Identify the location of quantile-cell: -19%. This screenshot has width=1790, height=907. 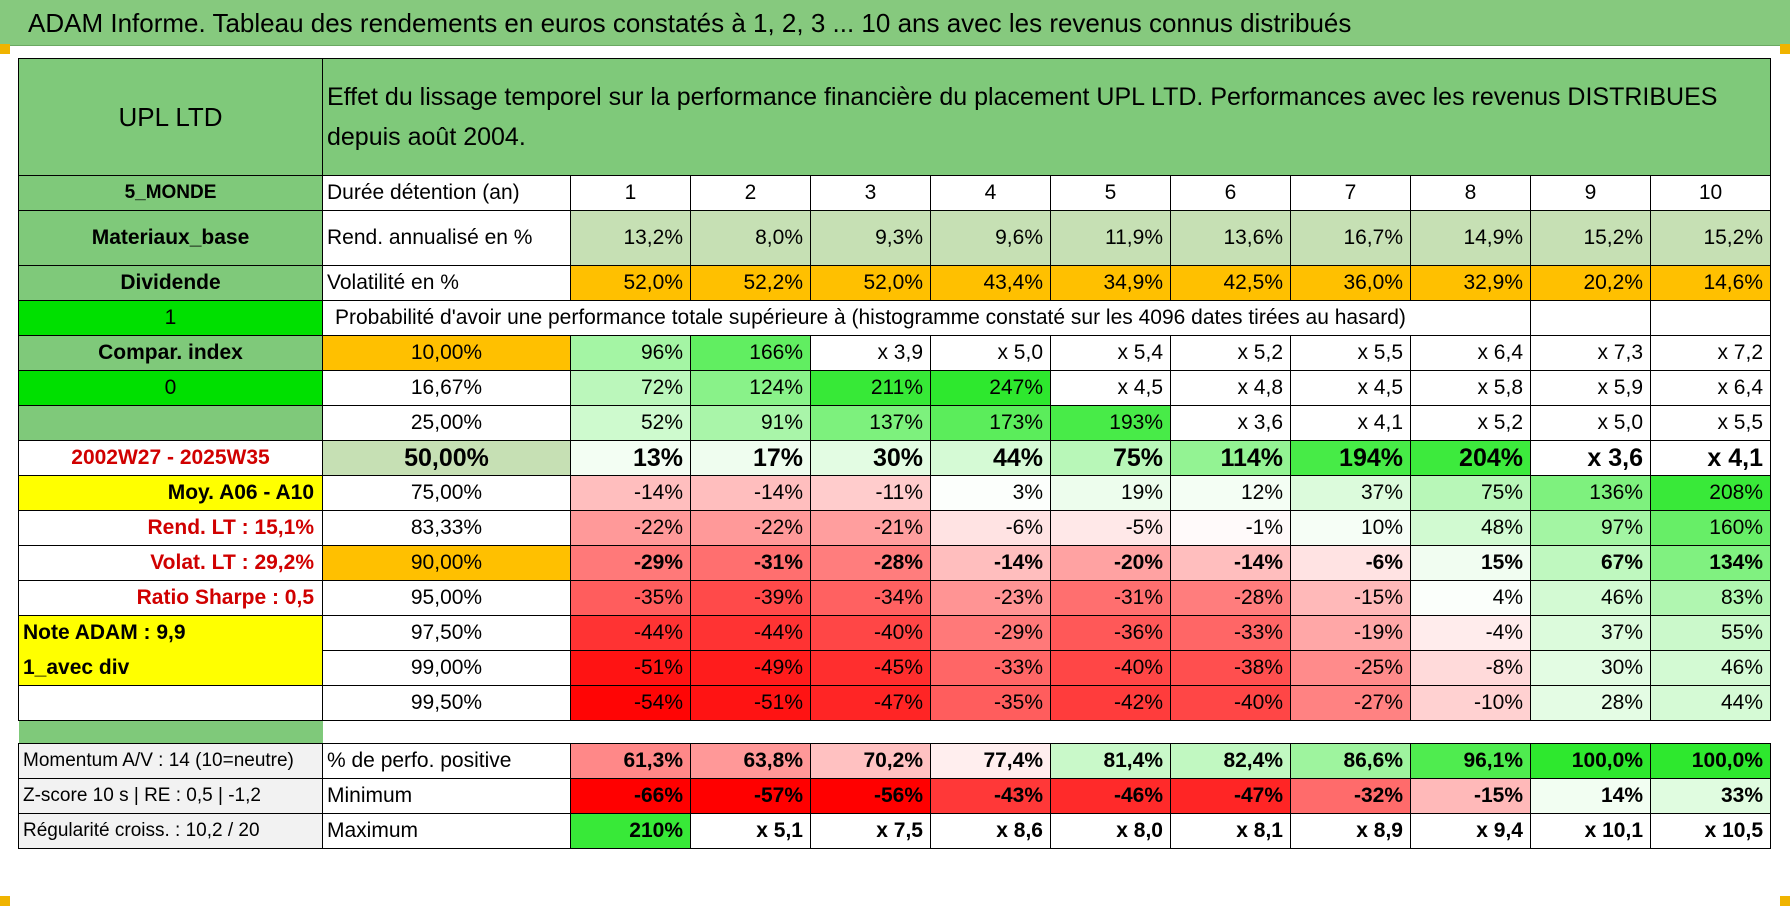
(1350, 633).